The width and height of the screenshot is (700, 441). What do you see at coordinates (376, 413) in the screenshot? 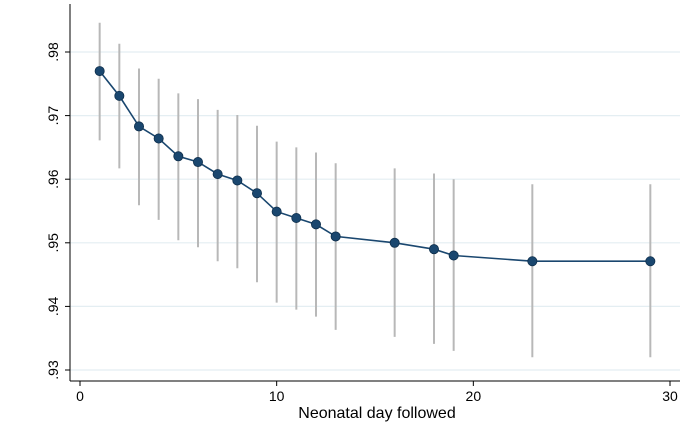
I see `x-axis-title: Neonatal day followed` at bounding box center [376, 413].